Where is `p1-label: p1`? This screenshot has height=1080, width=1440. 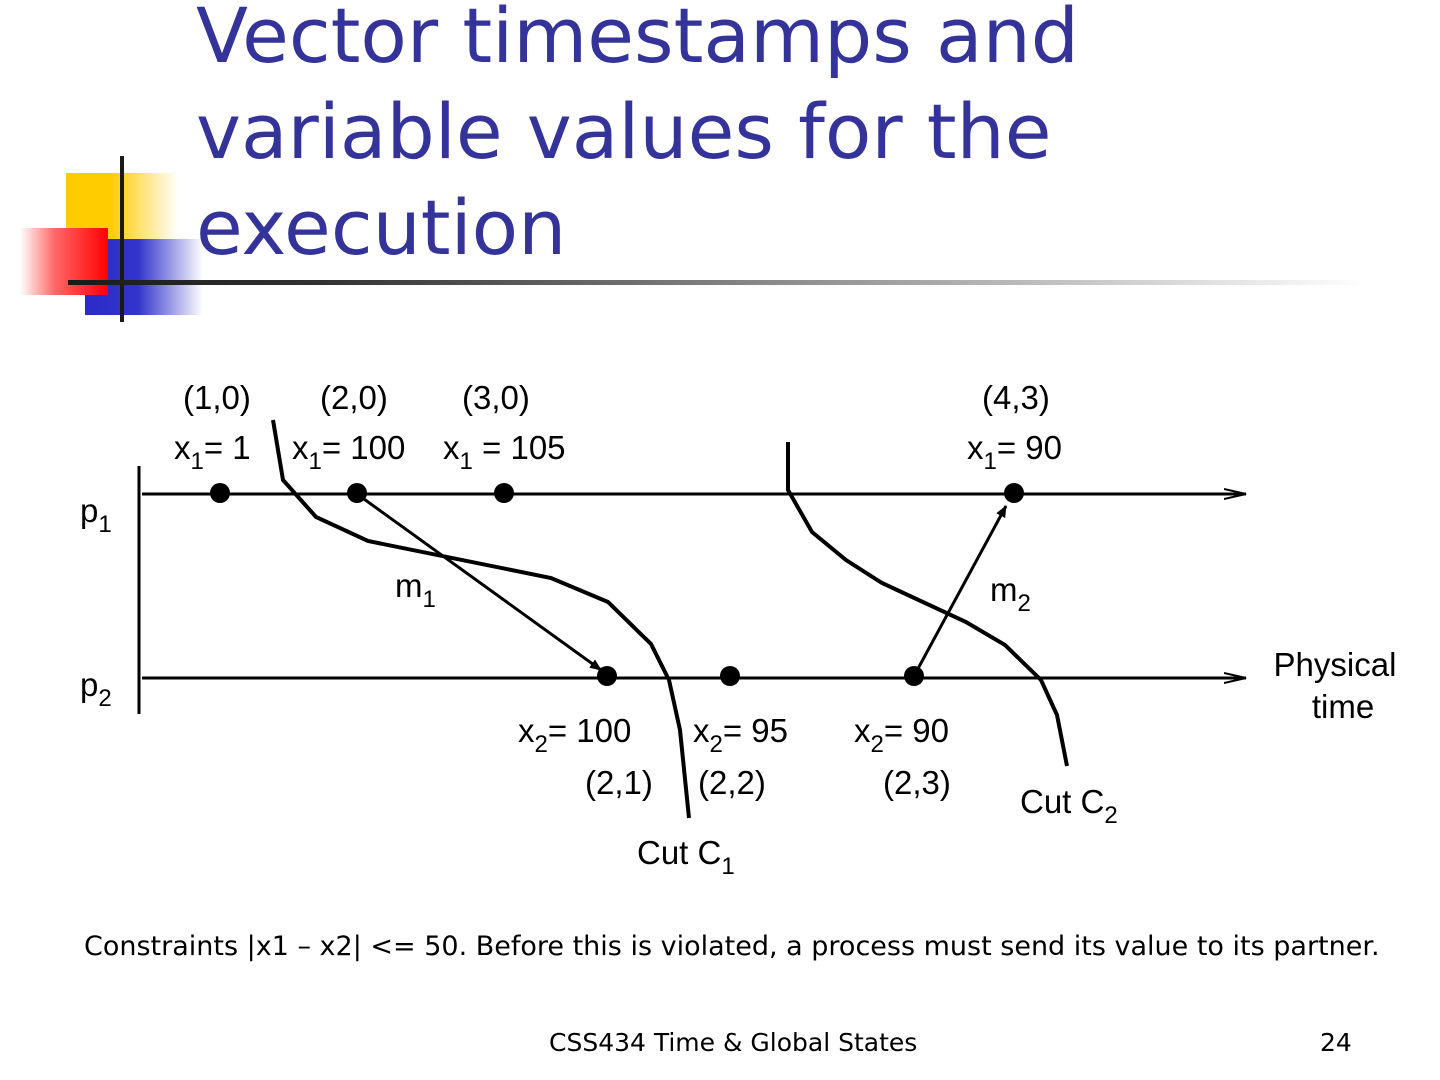
p1-label: p1 is located at coordinates (96, 515).